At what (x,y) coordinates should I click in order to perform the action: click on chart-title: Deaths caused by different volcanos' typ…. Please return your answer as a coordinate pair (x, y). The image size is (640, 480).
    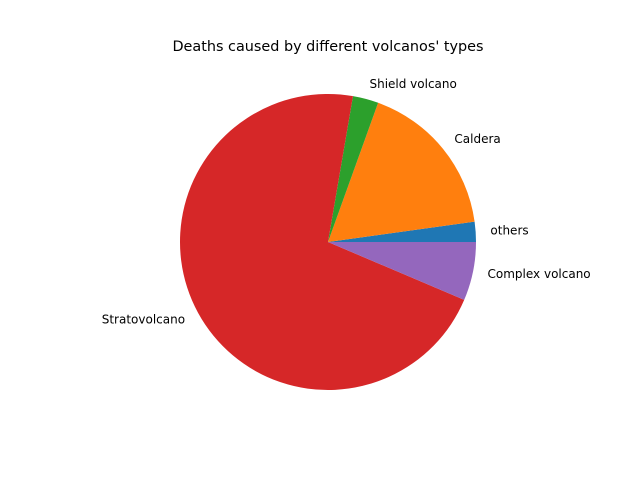
    Looking at the image, I should click on (327, 47).